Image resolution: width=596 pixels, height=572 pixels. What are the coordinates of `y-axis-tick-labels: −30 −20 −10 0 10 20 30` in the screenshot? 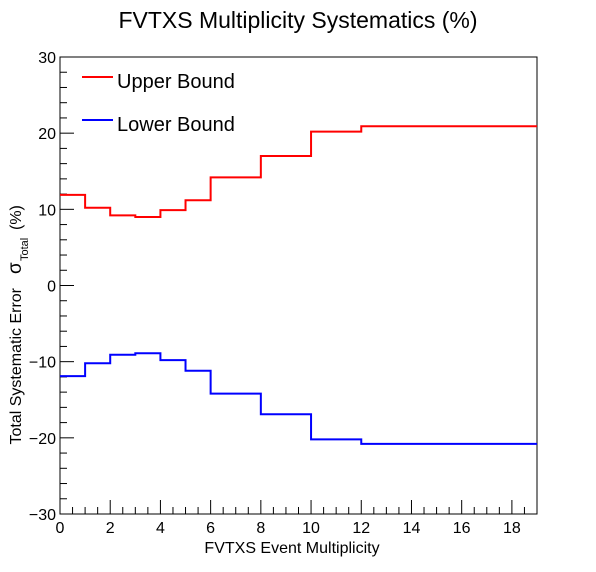 It's located at (42, 287).